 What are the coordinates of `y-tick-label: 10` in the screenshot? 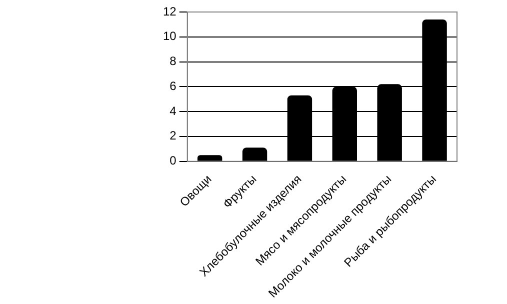 It's located at (169, 36).